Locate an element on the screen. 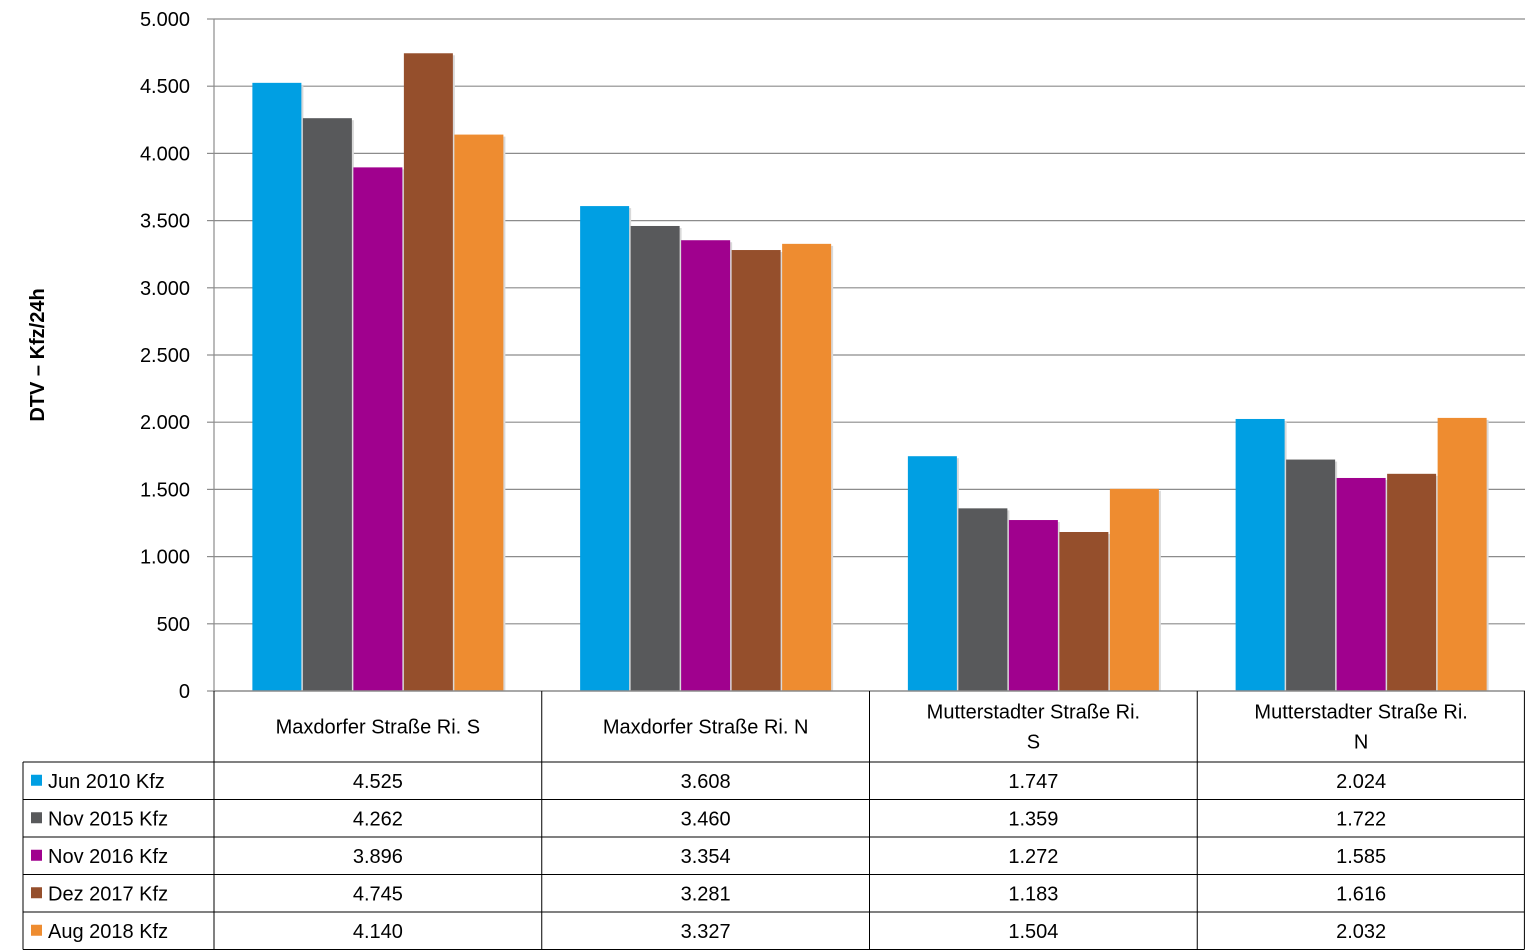 This screenshot has width=1525, height=952. table-cell-value: 1.183 is located at coordinates (1033, 894).